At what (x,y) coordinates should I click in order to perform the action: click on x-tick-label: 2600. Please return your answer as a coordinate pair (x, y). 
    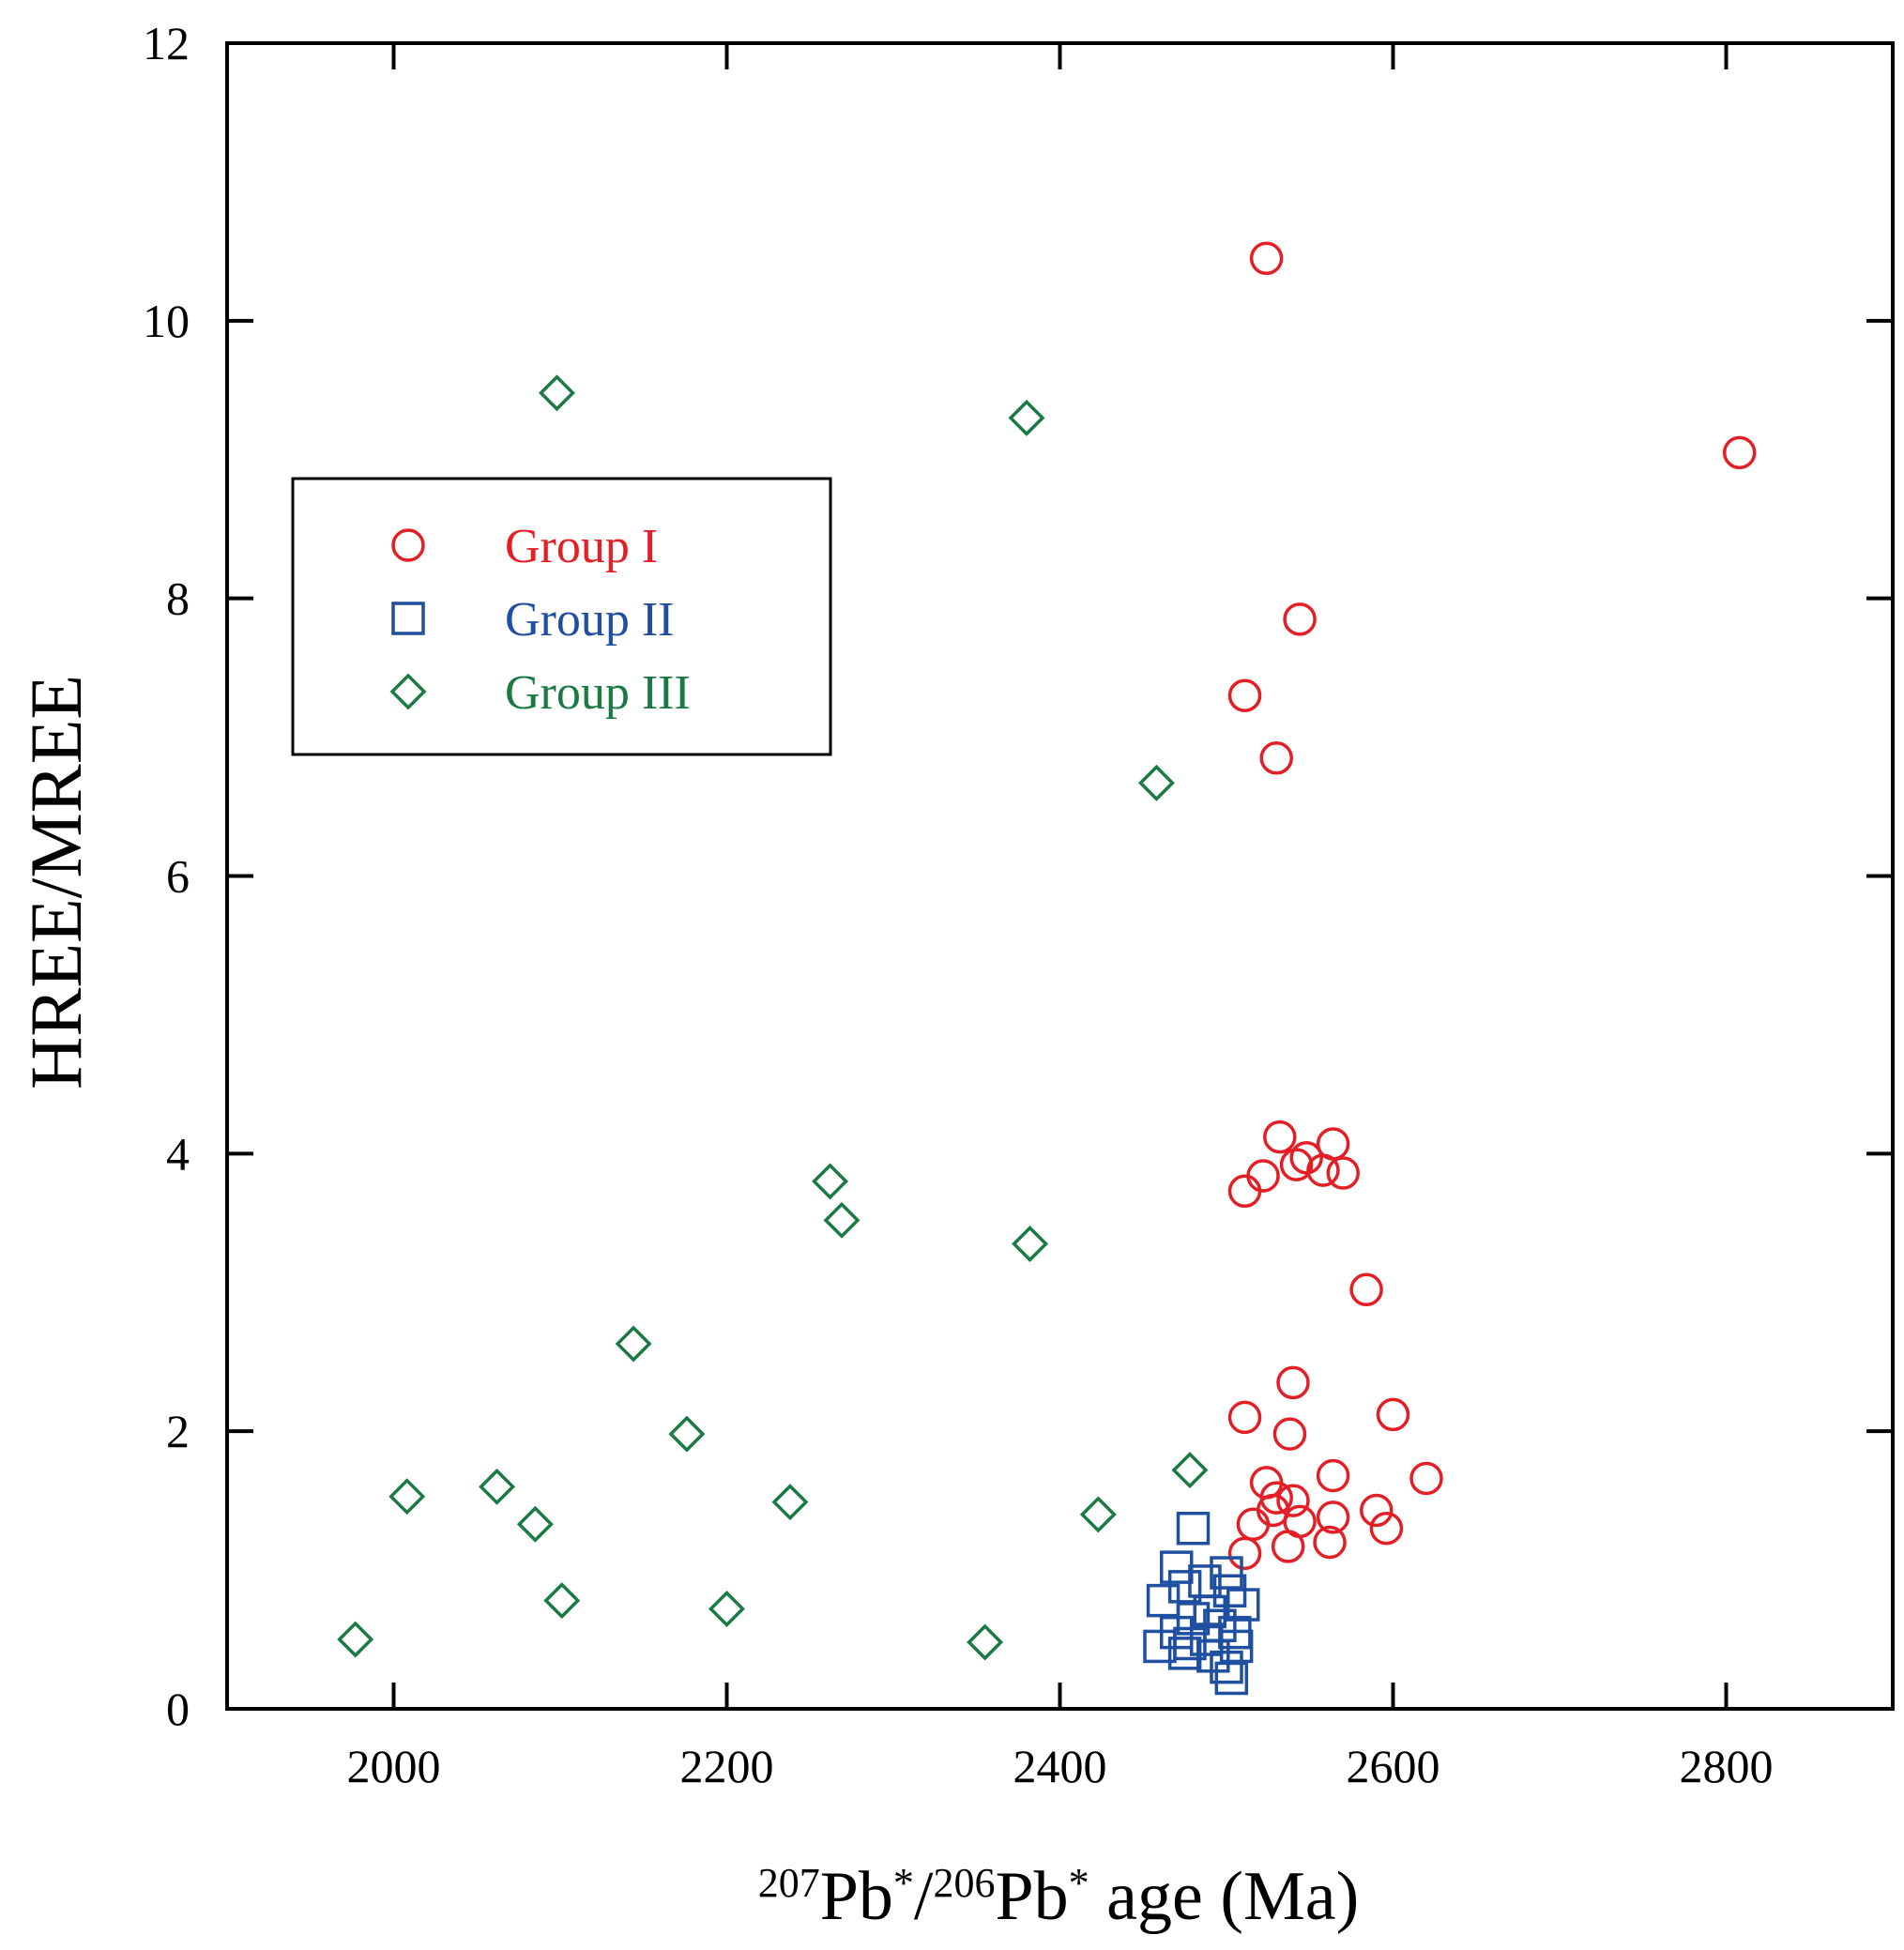
    Looking at the image, I should click on (1393, 1766).